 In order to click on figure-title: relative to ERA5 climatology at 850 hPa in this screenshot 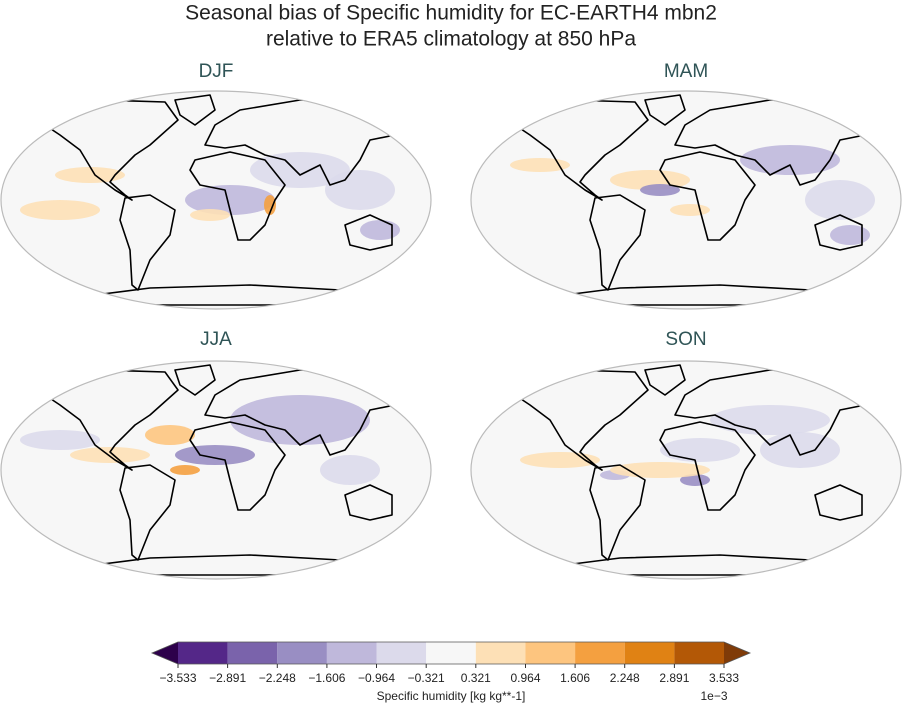, I will do `click(451, 39)`.